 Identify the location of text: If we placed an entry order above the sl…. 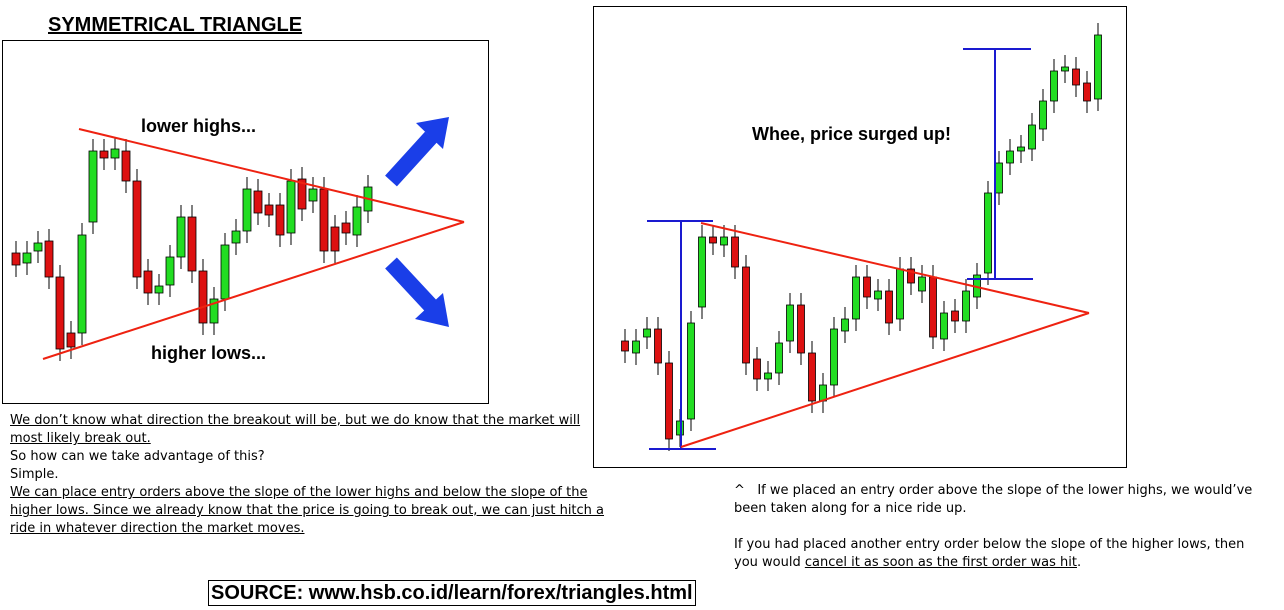
(993, 499).